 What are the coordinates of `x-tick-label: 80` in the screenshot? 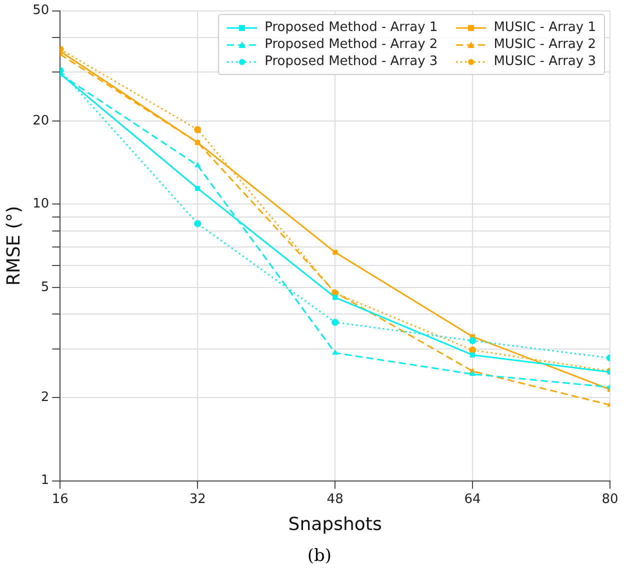 It's located at (610, 499).